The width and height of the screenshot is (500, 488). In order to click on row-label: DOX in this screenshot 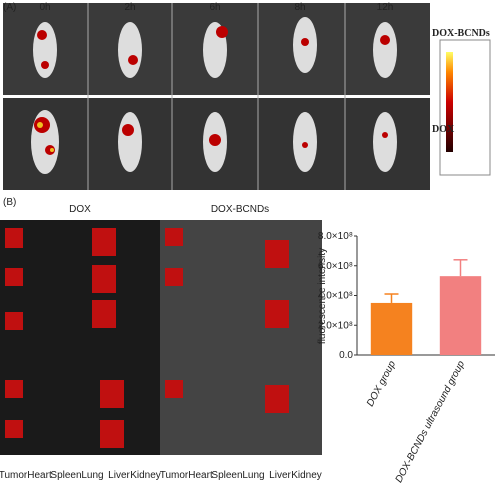, I will do `click(443, 129)`.